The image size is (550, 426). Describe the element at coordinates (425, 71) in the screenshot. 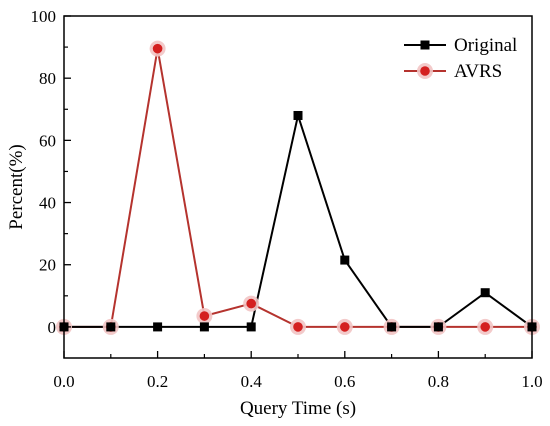

I see `legend-marker-avrs` at that location.